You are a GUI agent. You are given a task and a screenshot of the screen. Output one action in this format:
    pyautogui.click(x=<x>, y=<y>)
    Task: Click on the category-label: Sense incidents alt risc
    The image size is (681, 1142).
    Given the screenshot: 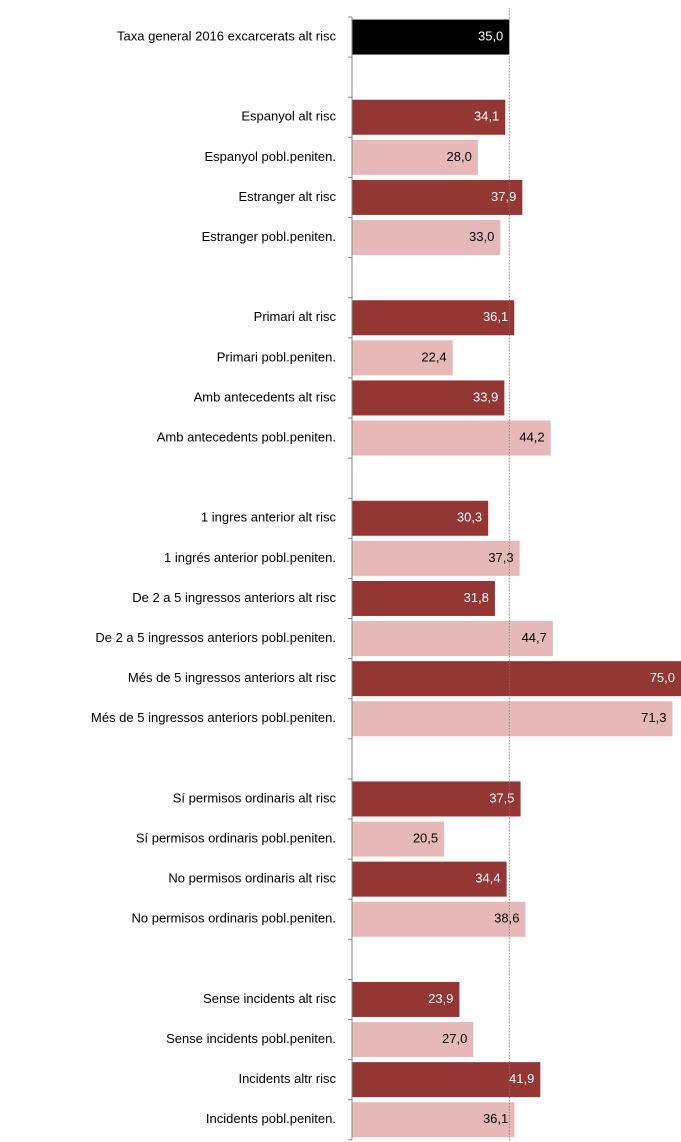 What is the action you would take?
    pyautogui.click(x=269, y=998)
    